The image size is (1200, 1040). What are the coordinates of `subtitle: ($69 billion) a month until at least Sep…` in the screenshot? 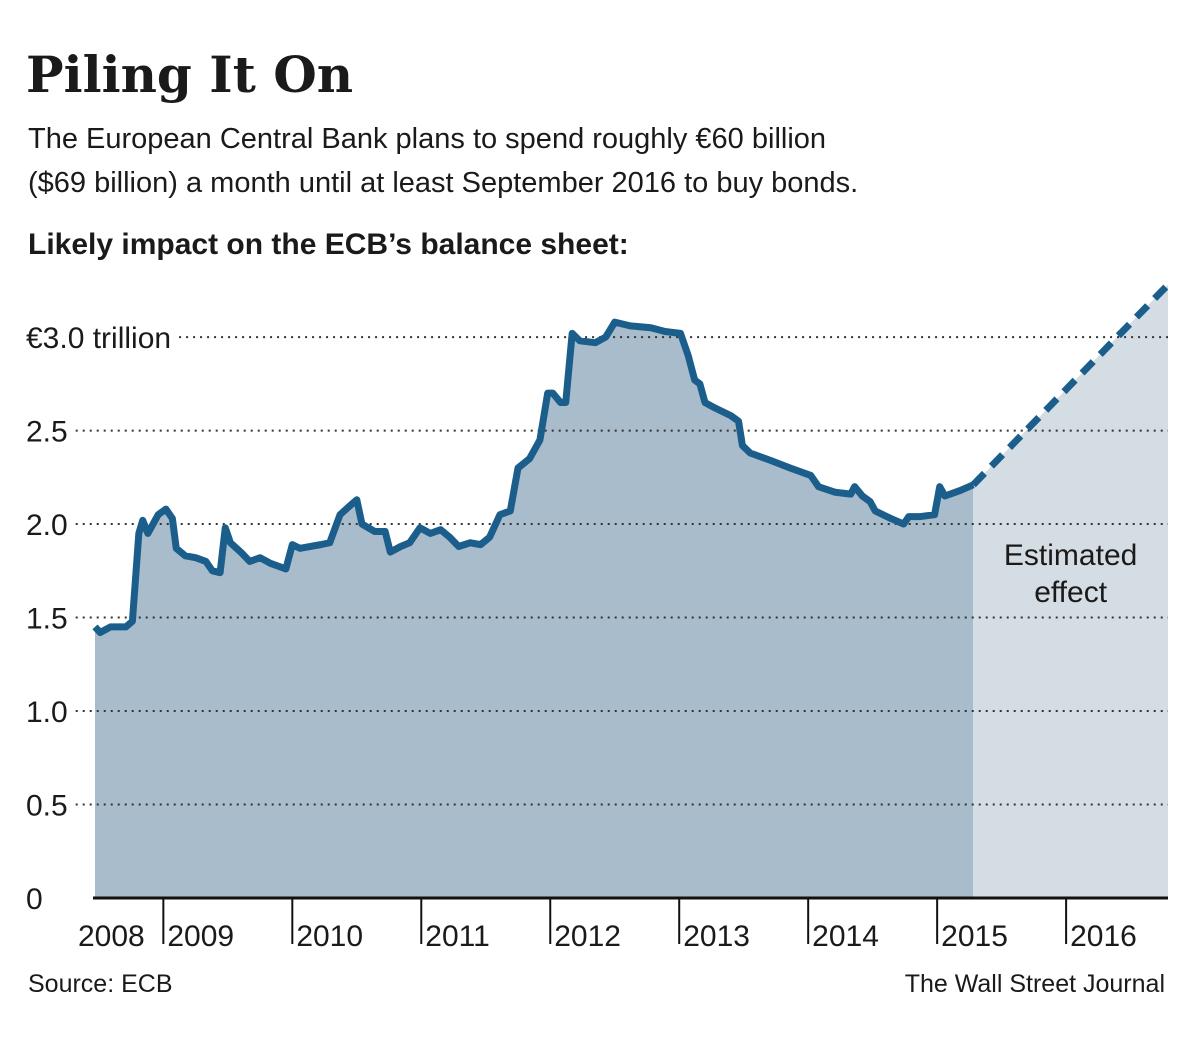 It's located at (443, 183).